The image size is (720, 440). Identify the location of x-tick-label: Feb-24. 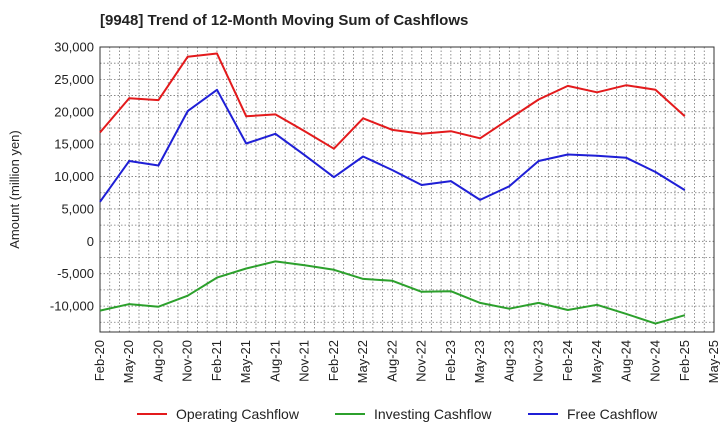
(567, 360).